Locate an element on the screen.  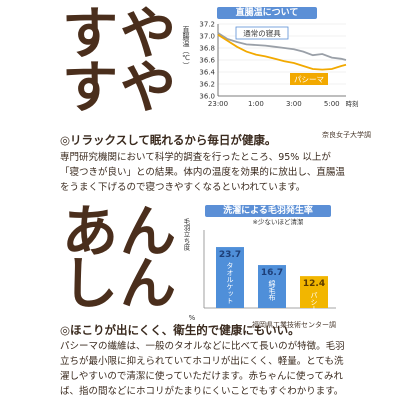
legend-box-normal-bedding is located at coordinates (262, 33).